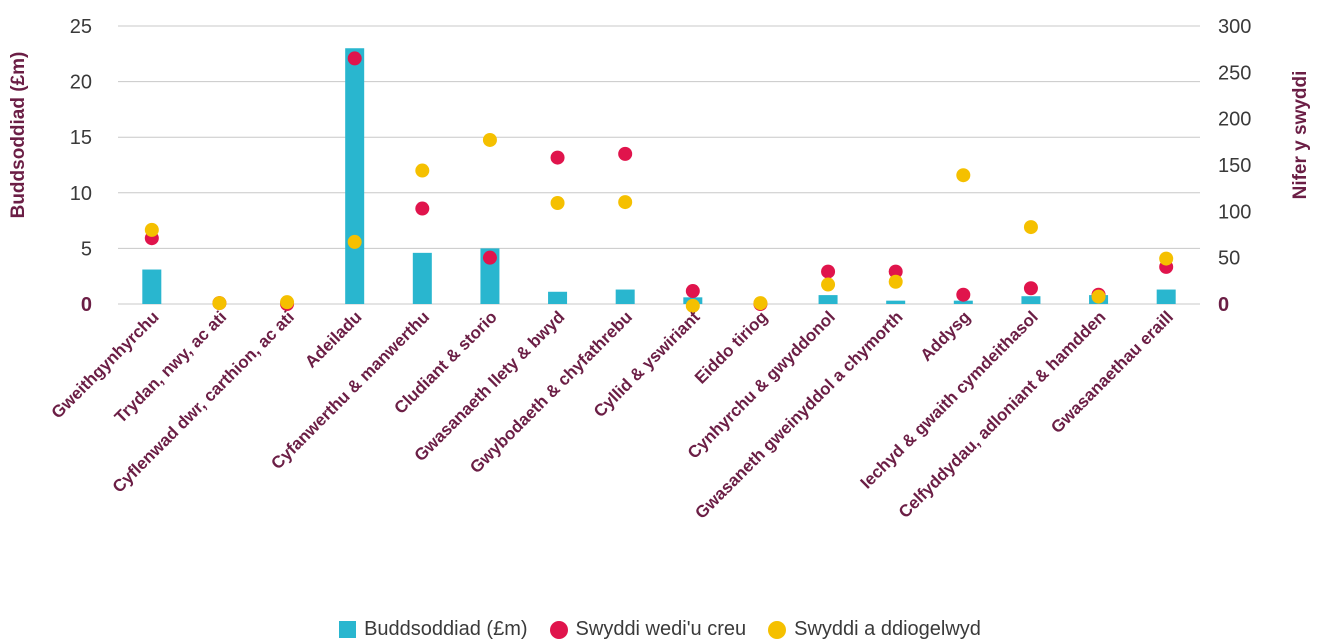 This screenshot has width=1320, height=641. I want to click on left-axis-title: Buddsoddiad (£m), so click(18, 135).